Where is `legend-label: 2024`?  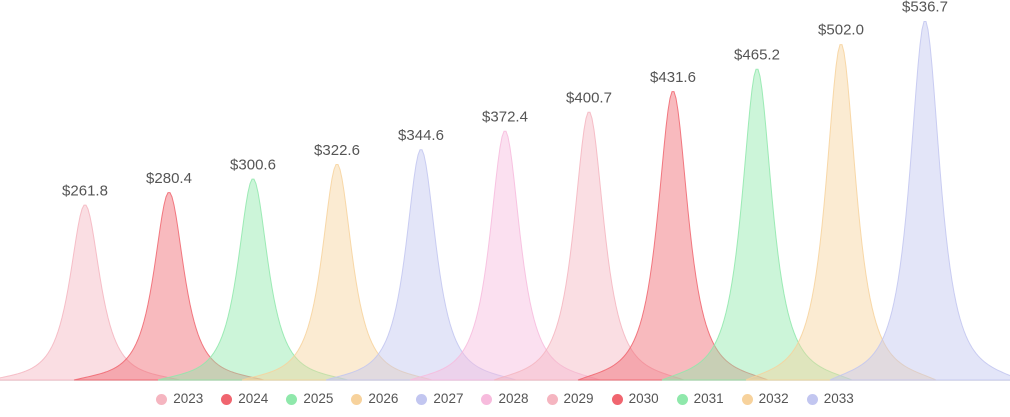 legend-label: 2024 is located at coordinates (253, 398).